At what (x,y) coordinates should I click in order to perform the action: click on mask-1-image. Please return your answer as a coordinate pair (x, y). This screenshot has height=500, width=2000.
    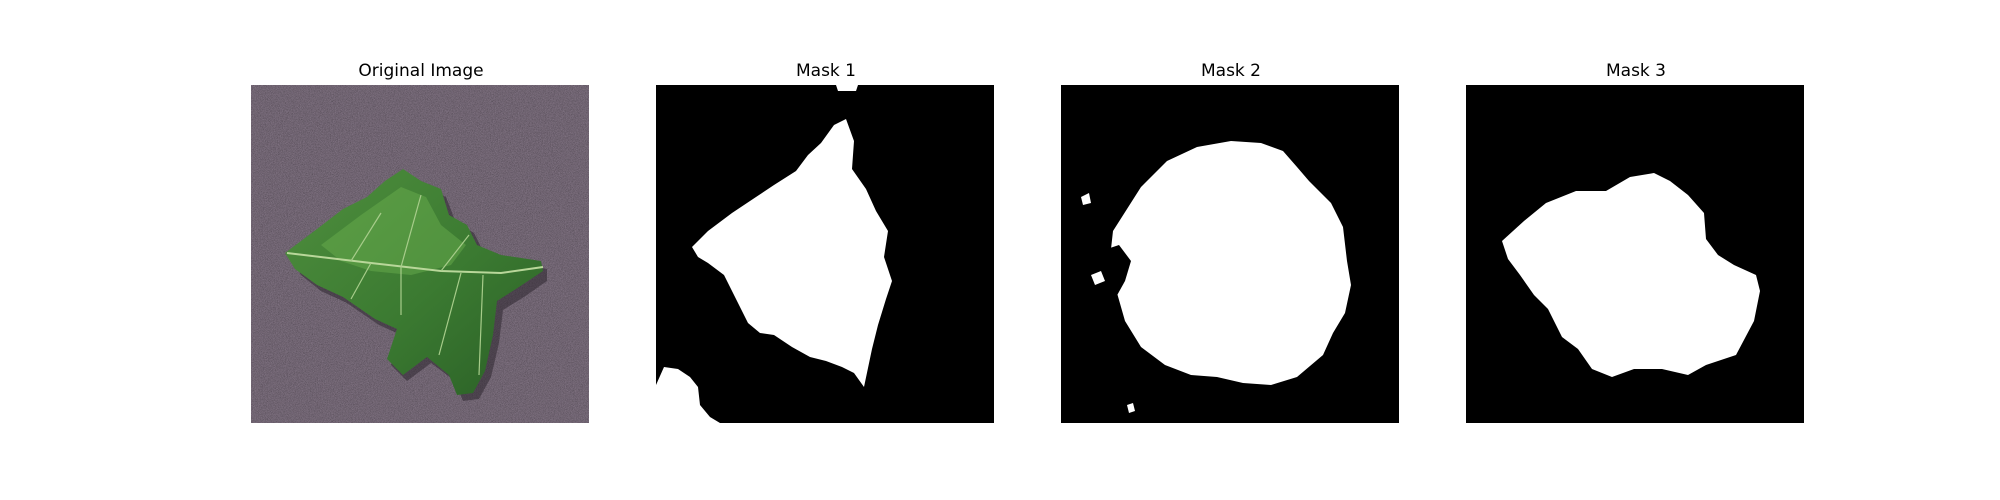
    Looking at the image, I should click on (825, 254).